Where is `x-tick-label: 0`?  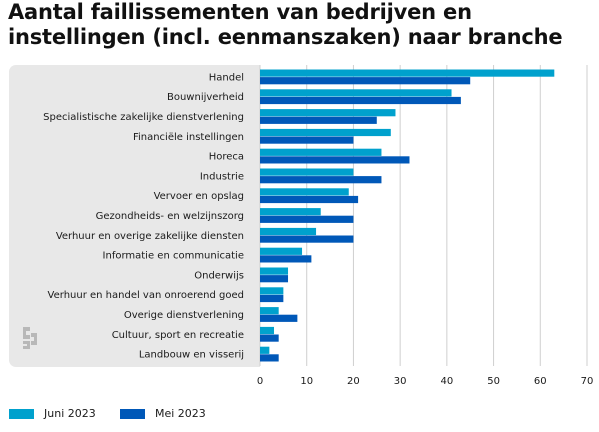
x-tick-label: 0 is located at coordinates (260, 381).